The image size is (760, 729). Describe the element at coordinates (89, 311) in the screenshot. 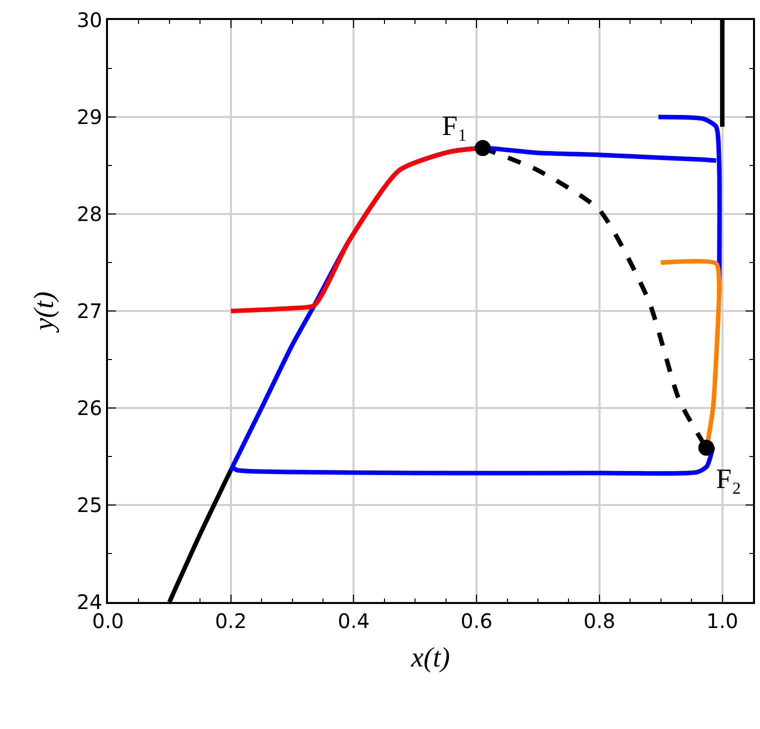

I see `y-tick-label: 27` at that location.